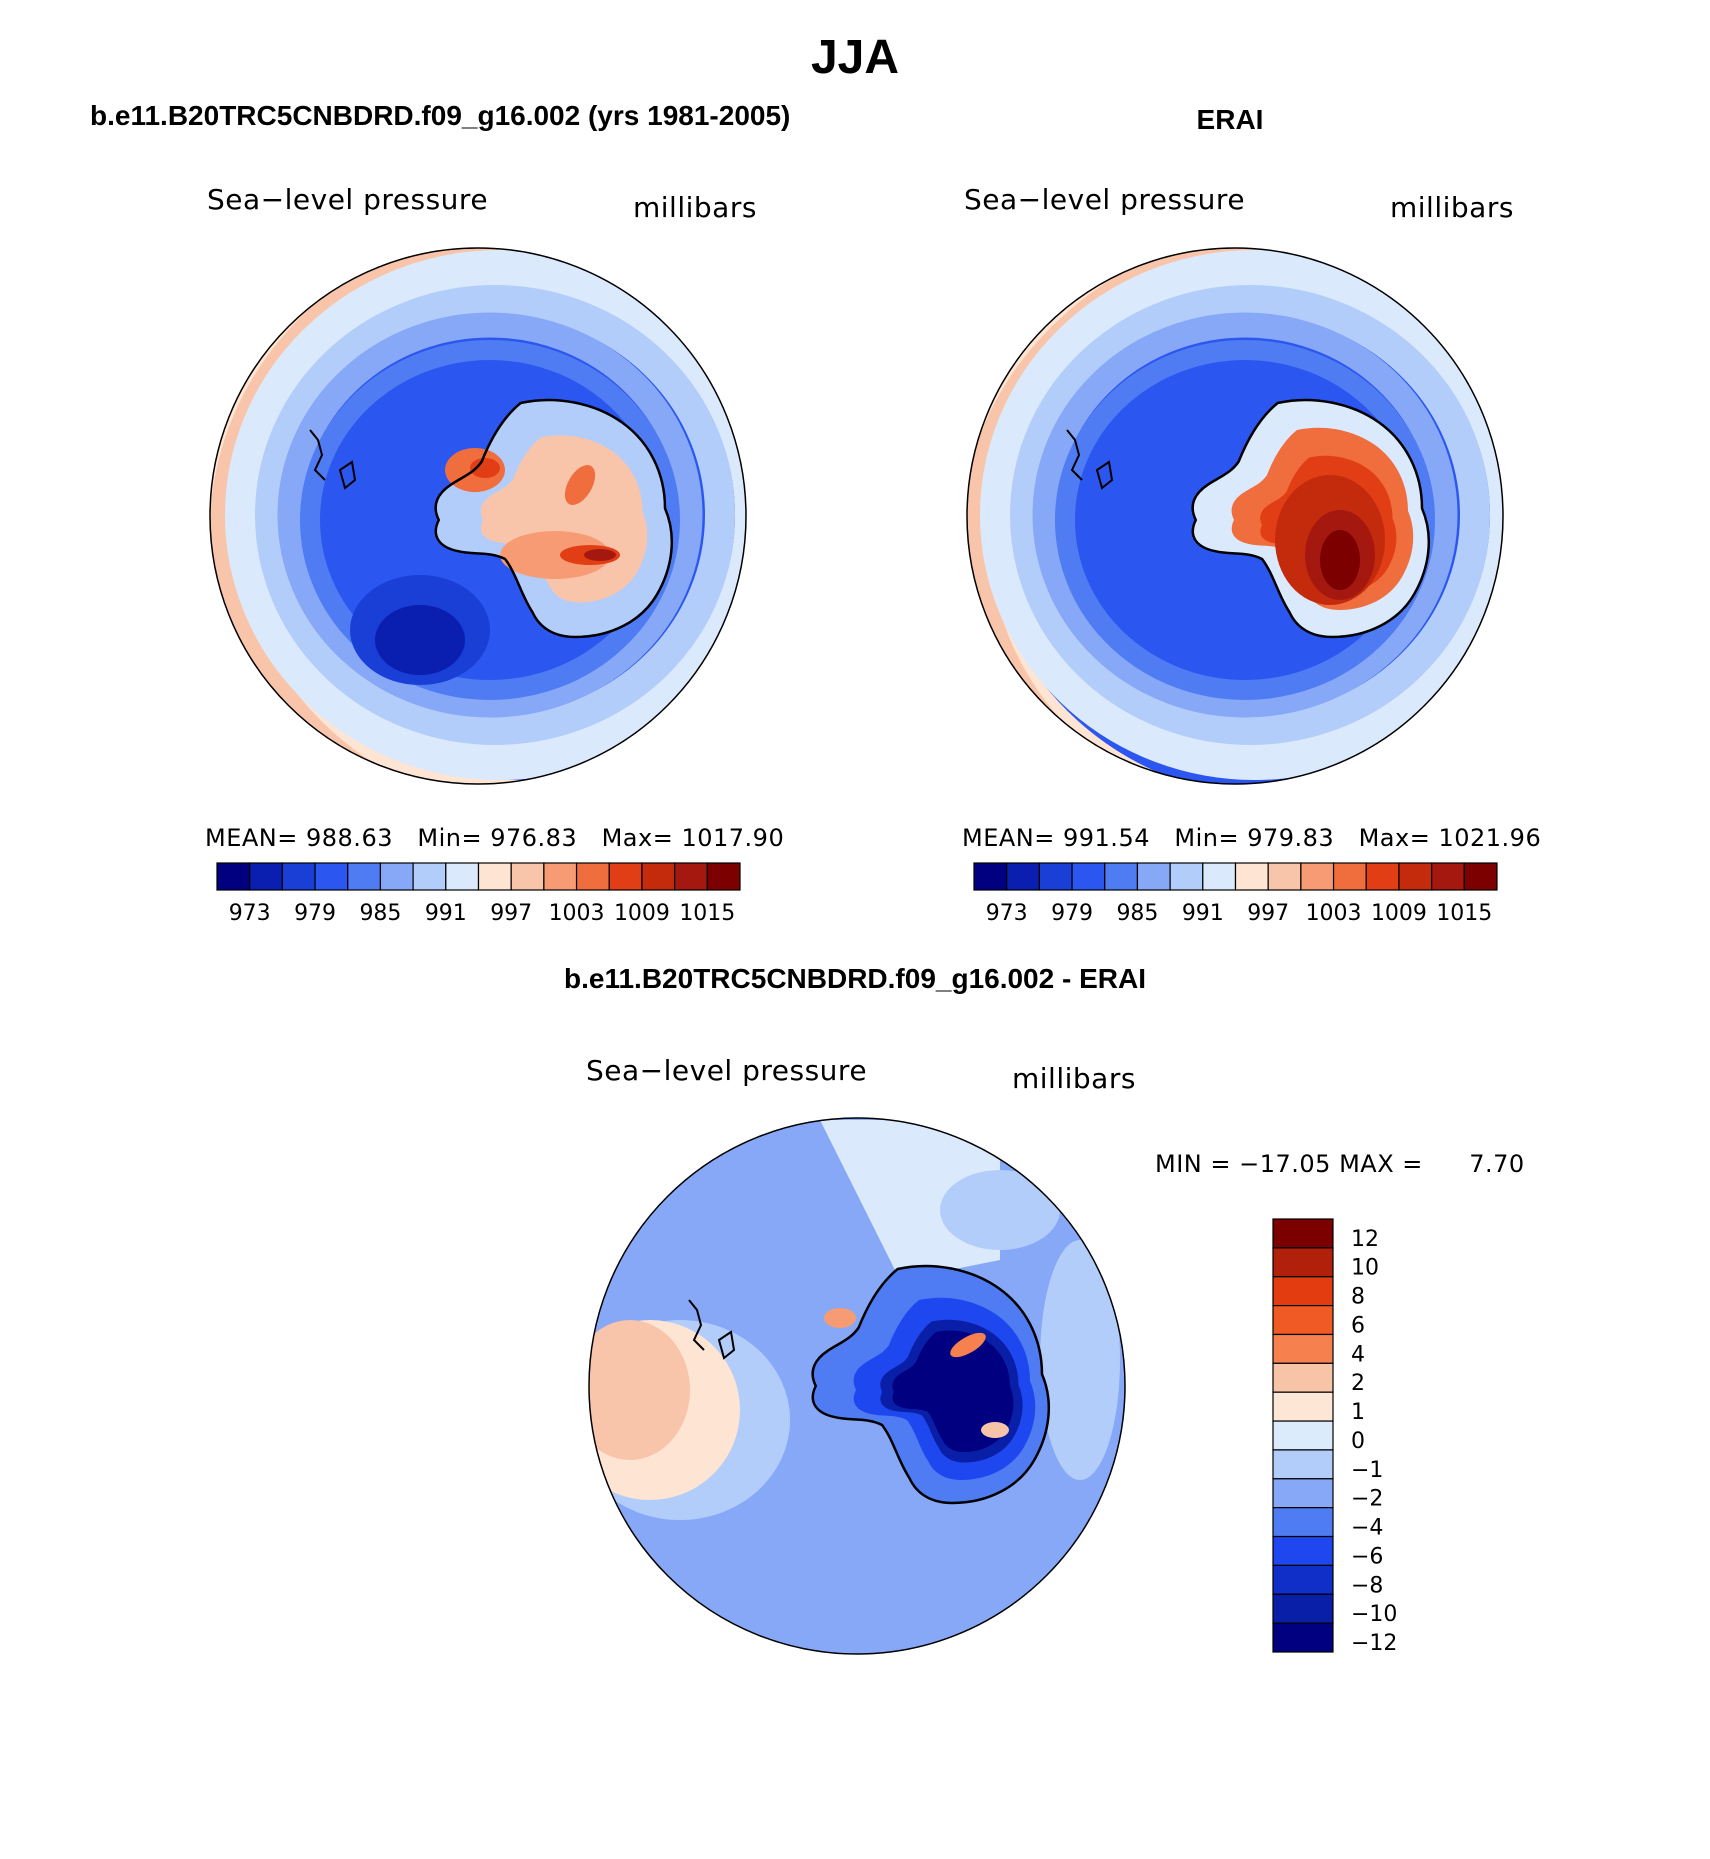 The height and width of the screenshot is (1859, 1710). What do you see at coordinates (534, 838) in the screenshot?
I see `min-value: 976.83` at bounding box center [534, 838].